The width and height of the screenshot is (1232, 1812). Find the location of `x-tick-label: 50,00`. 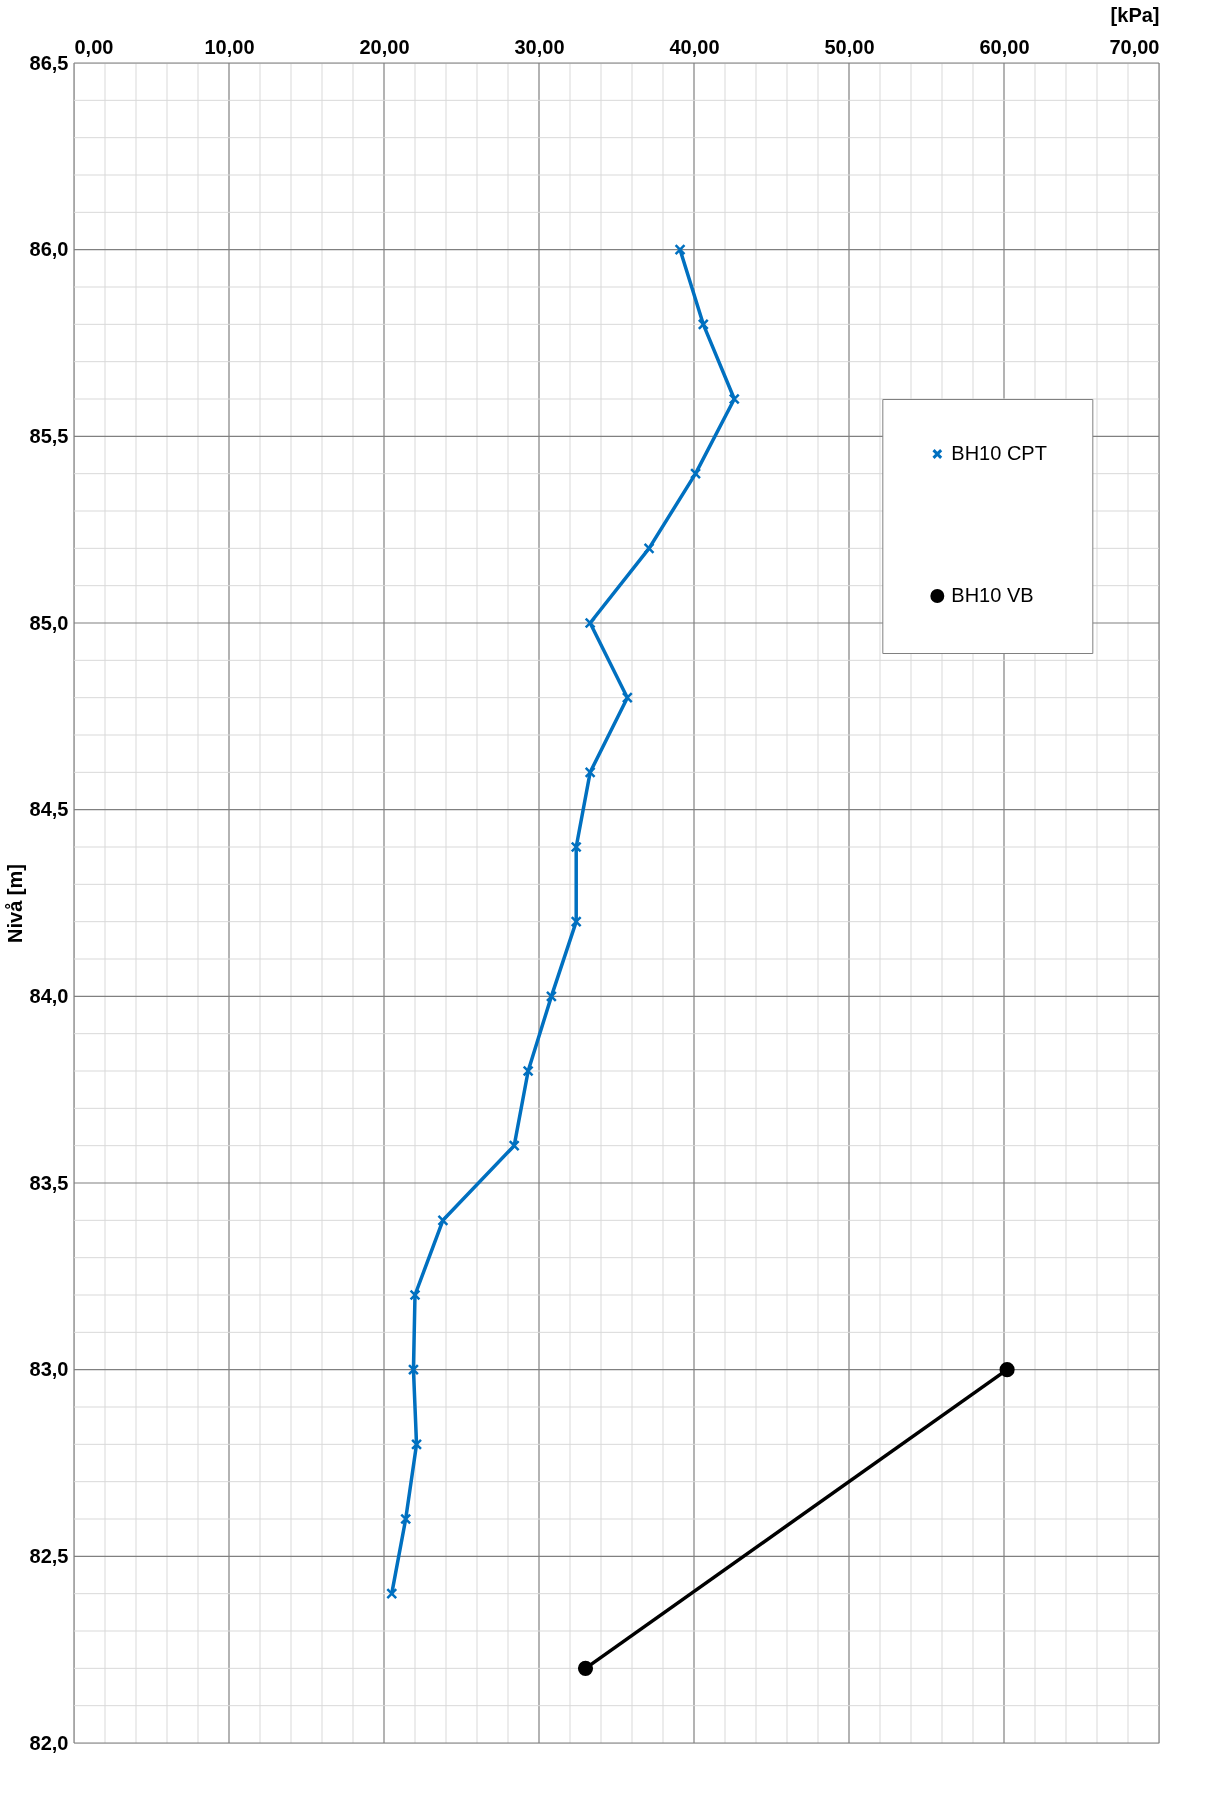

x-tick-label: 50,00 is located at coordinates (849, 46).